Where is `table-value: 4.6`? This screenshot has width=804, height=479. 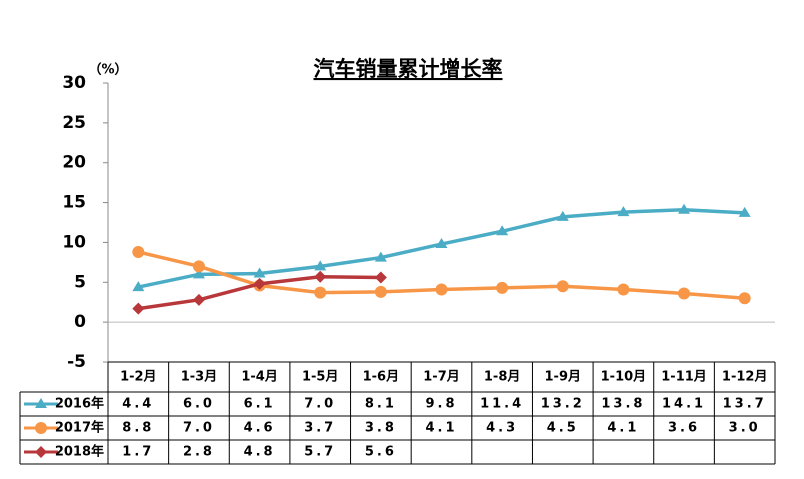
table-value: 4.6 is located at coordinates (260, 428).